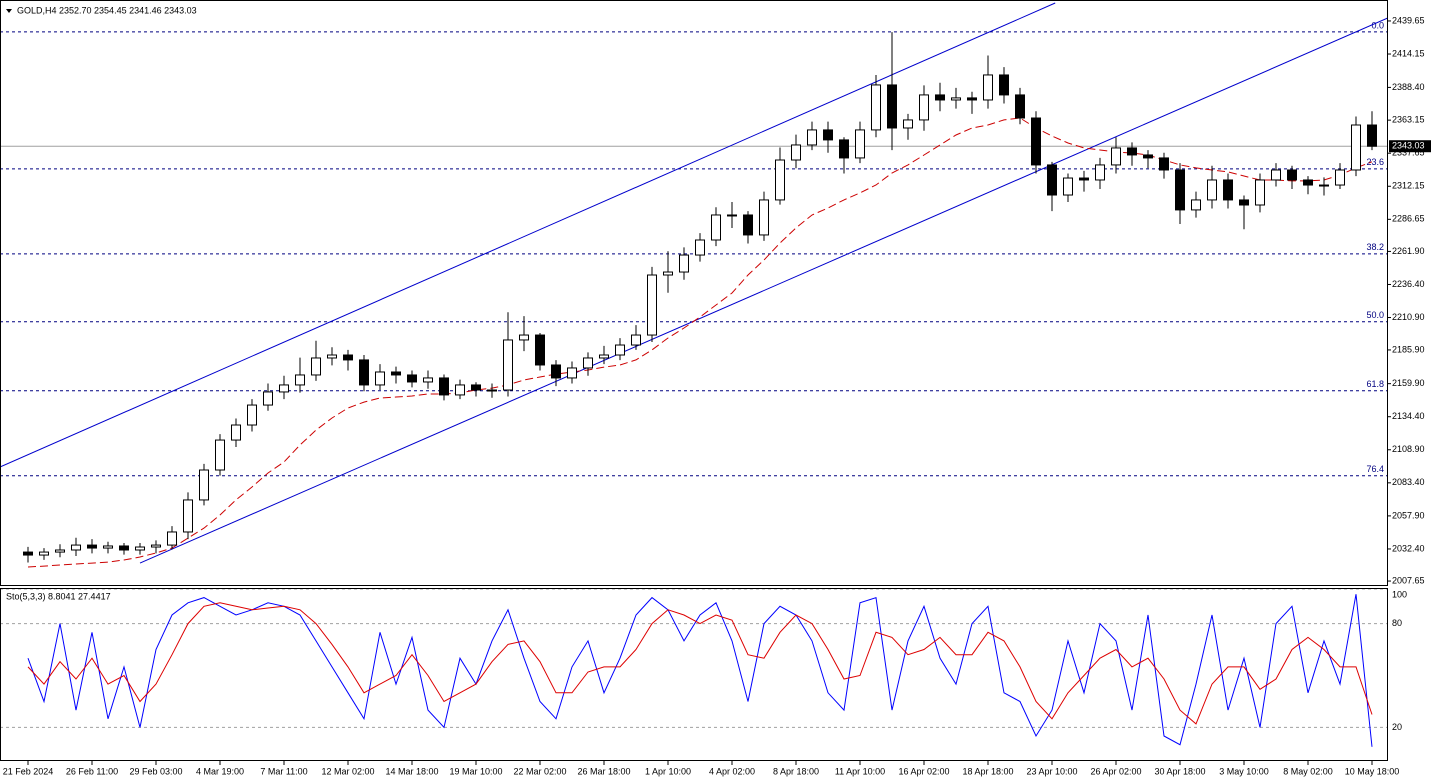  What do you see at coordinates (1408, 548) in the screenshot?
I see `y-tick-label: 2032.40` at bounding box center [1408, 548].